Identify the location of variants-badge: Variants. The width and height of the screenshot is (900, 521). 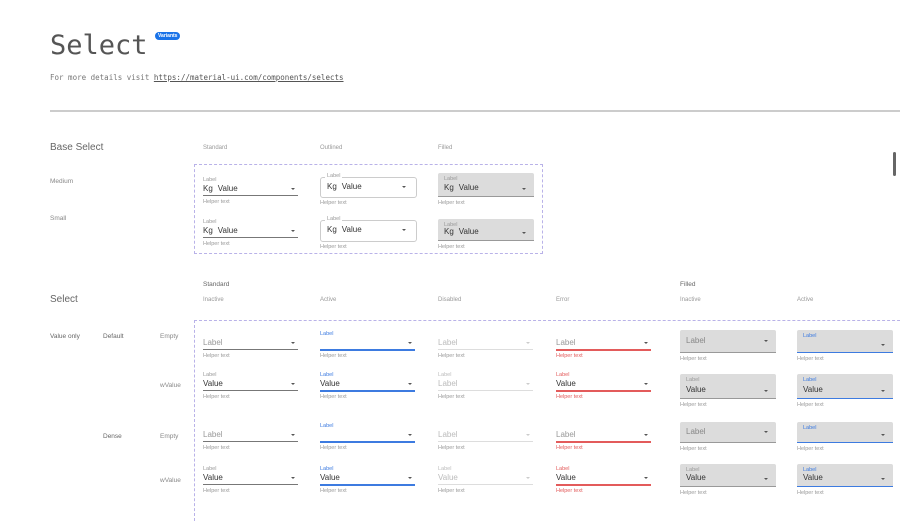
(168, 36).